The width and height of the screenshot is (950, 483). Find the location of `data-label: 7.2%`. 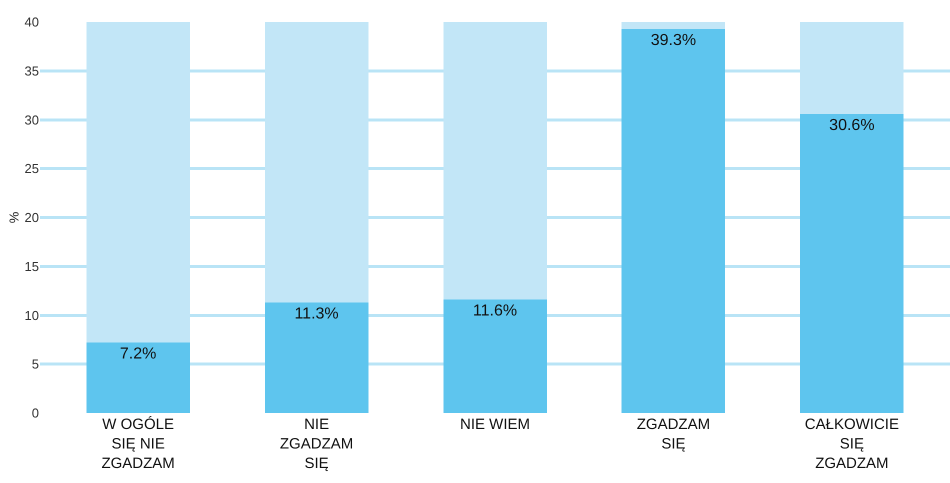

data-label: 7.2% is located at coordinates (138, 354).